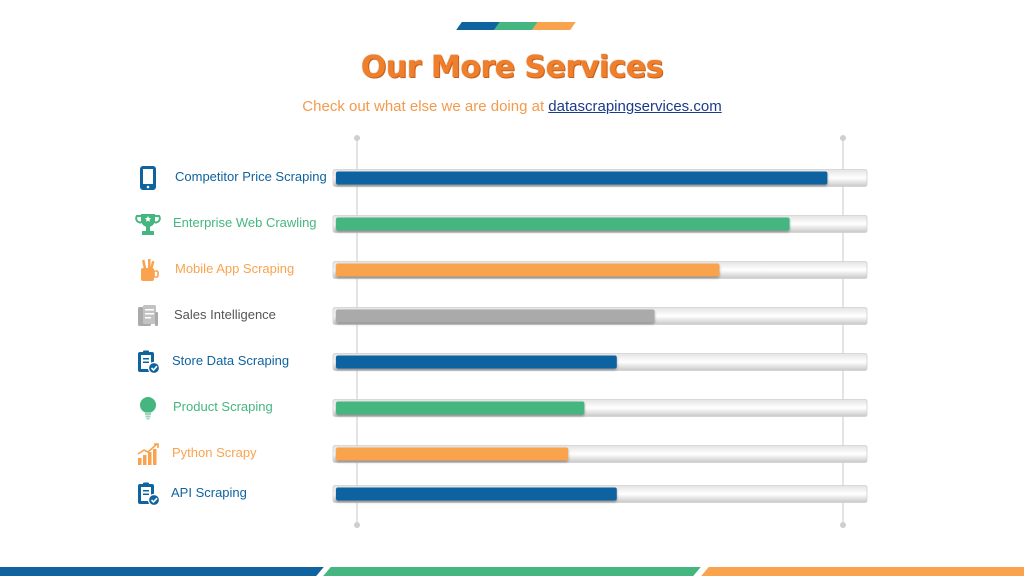  What do you see at coordinates (148, 224) in the screenshot?
I see `trophy-icon` at bounding box center [148, 224].